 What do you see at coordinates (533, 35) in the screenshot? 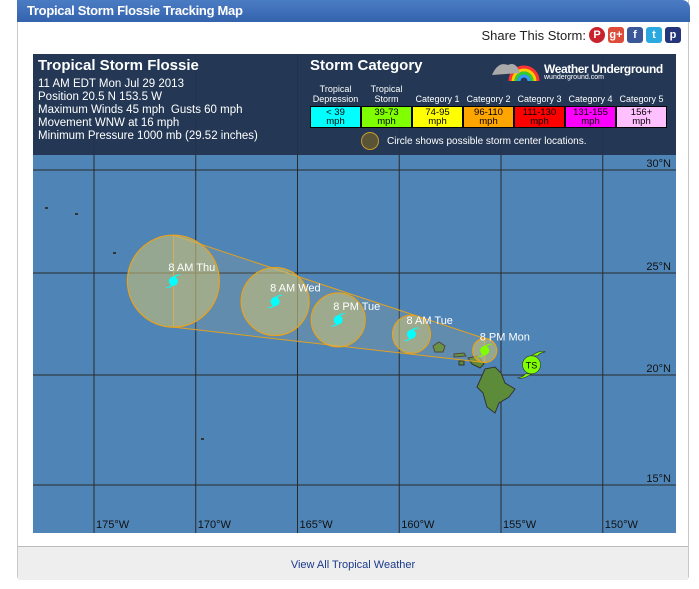
I see `share-label: Share This Storm:` at bounding box center [533, 35].